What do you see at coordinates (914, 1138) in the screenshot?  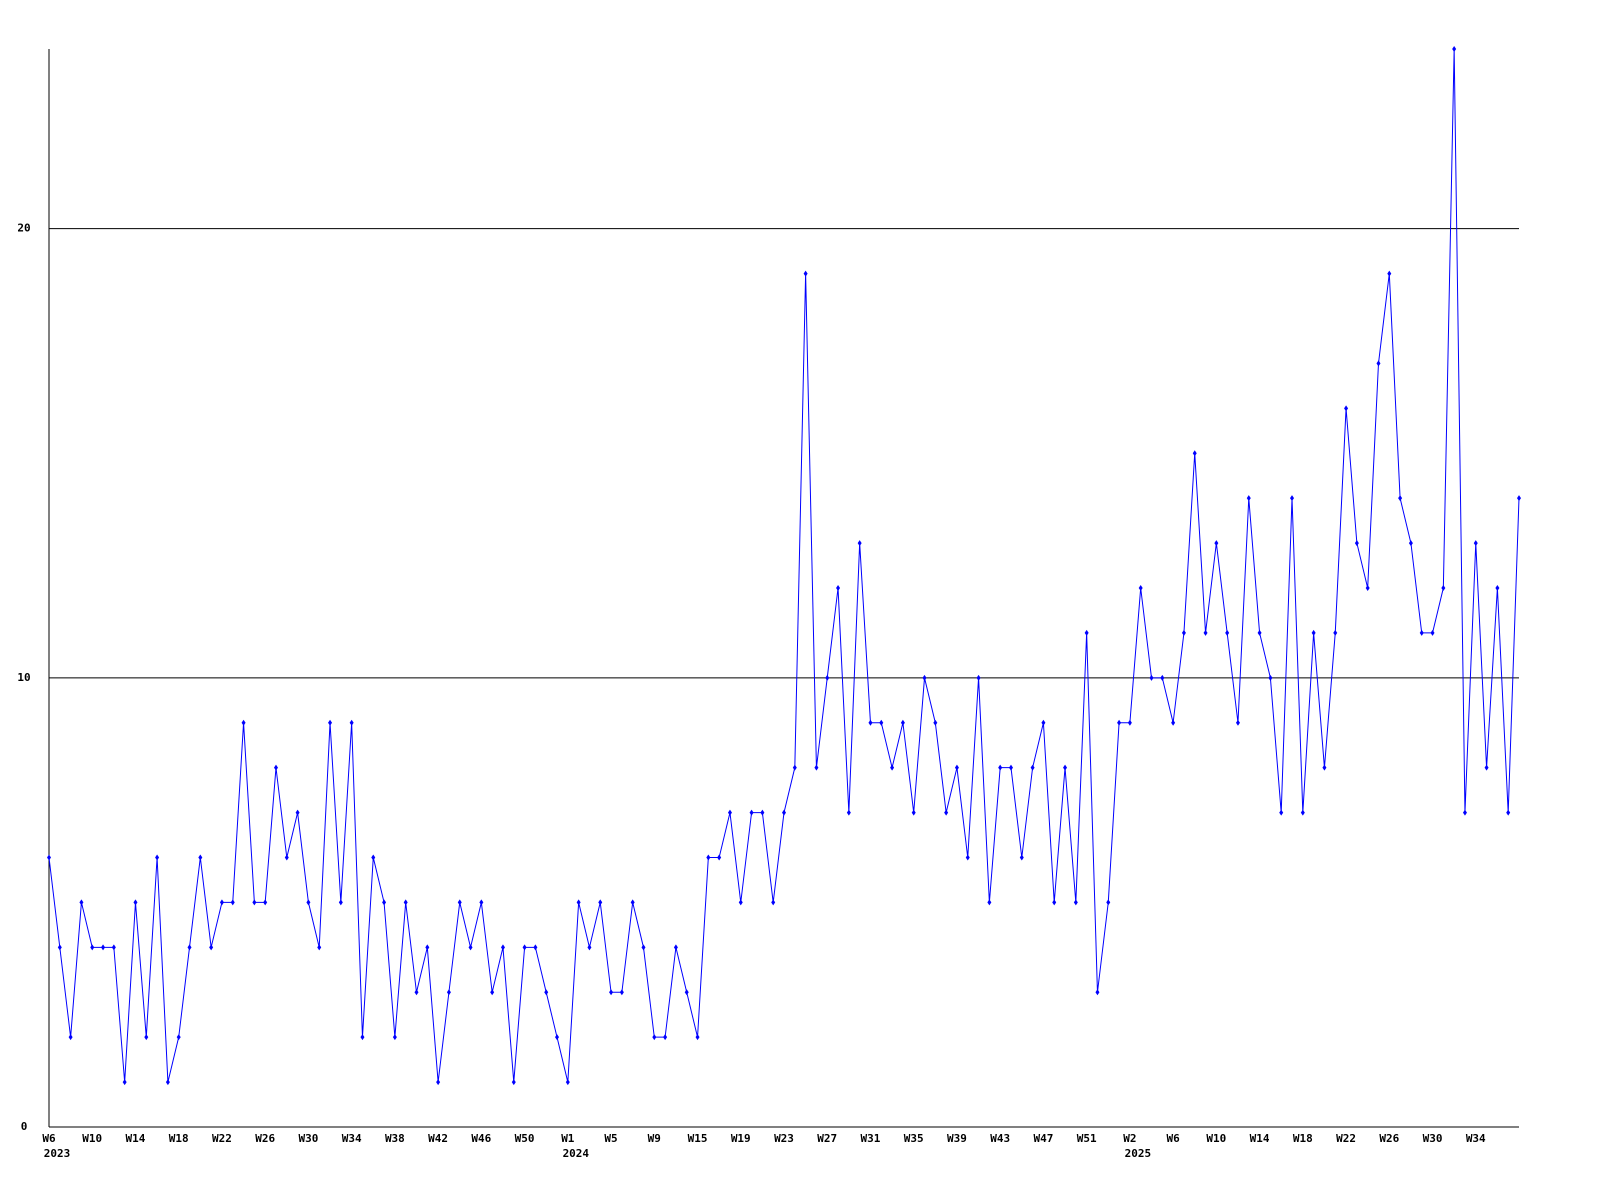 I see `x-tick-label: W35` at bounding box center [914, 1138].